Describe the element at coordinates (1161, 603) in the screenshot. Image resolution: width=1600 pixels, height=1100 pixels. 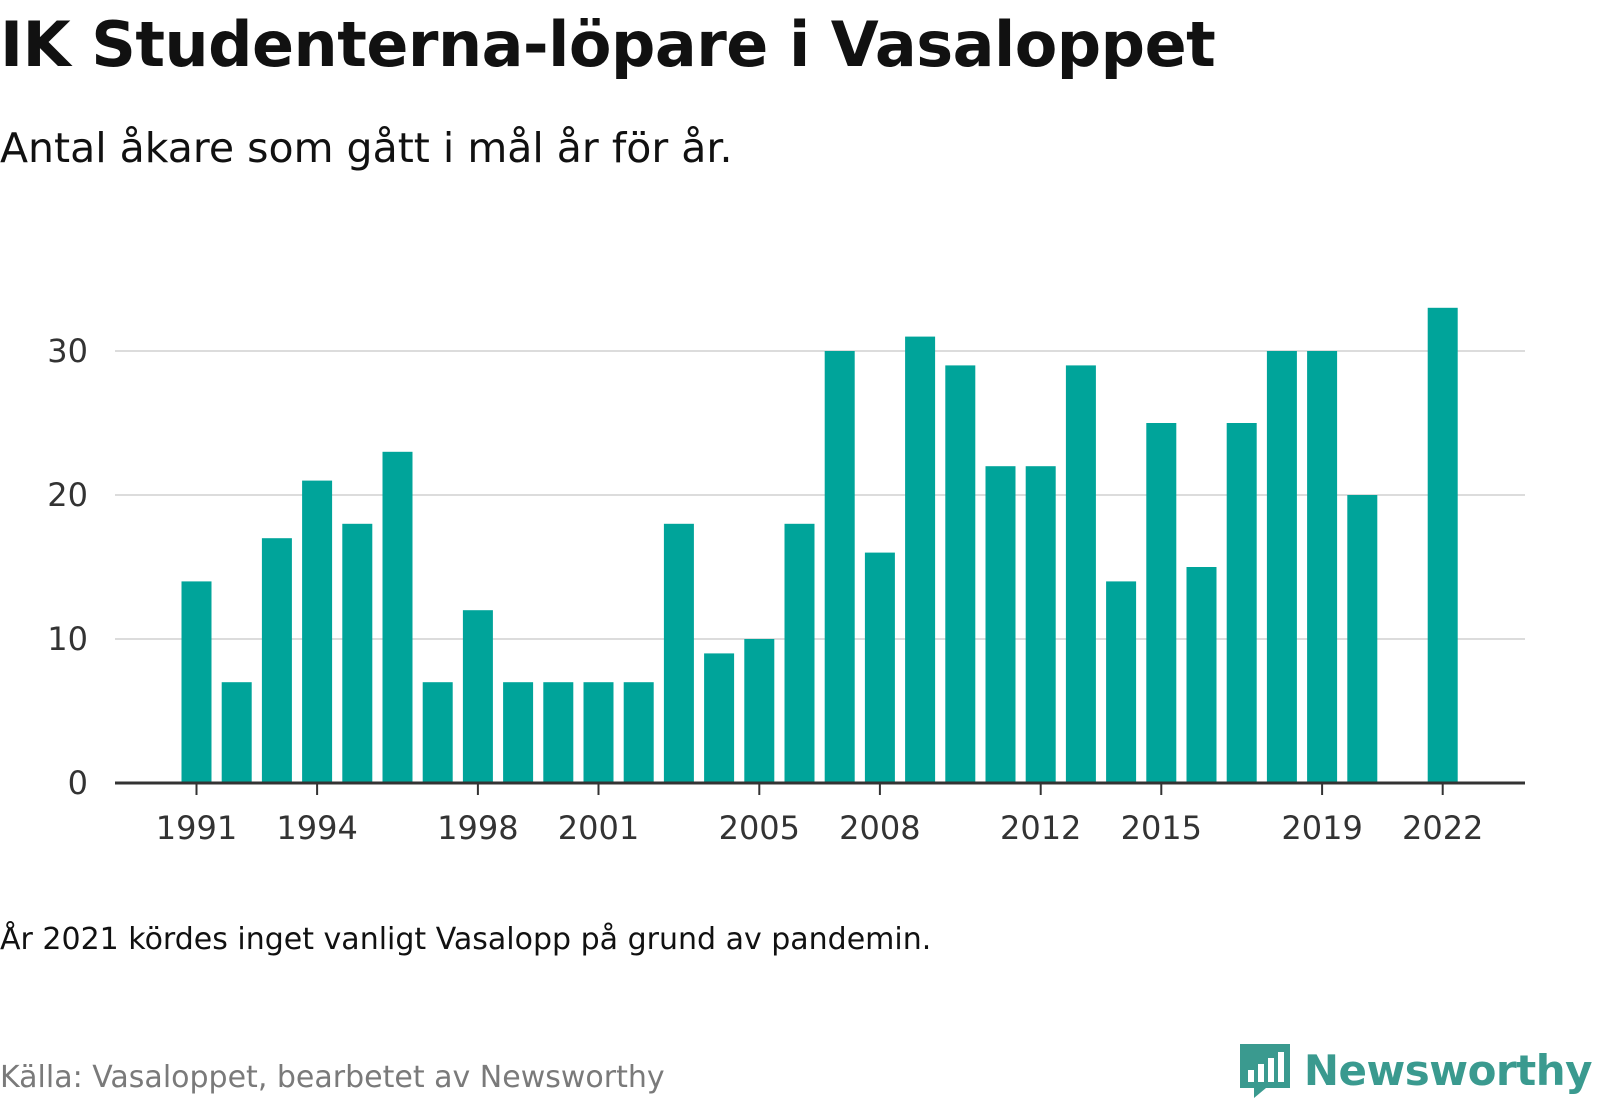
I see `bar-2015` at that location.